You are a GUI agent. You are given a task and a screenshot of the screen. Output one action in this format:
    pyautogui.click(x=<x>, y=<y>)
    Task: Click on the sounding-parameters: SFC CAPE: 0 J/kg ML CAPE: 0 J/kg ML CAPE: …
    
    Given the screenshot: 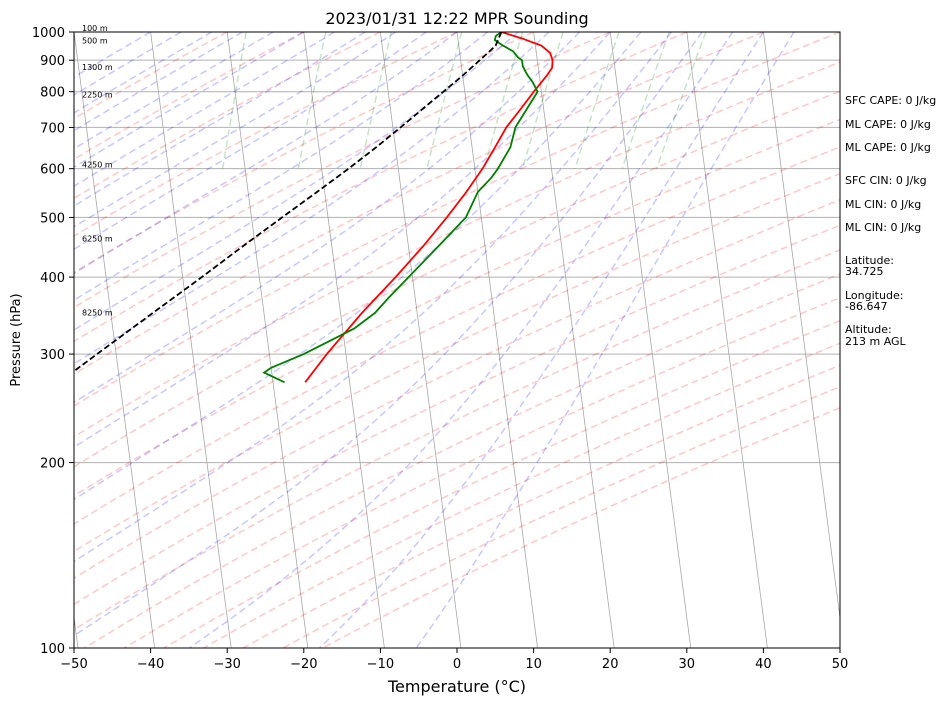 What is the action you would take?
    pyautogui.click(x=890, y=221)
    